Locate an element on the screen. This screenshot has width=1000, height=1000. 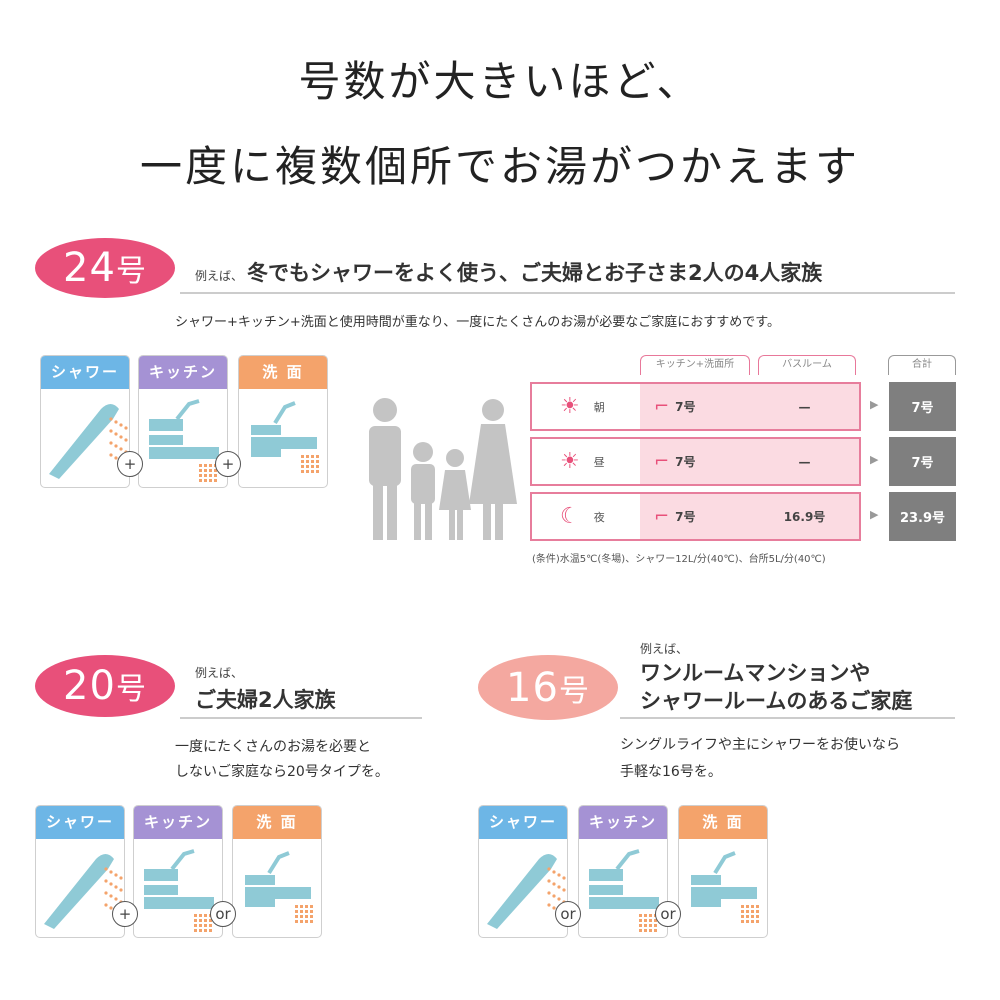
badge-20: 20 号 is located at coordinates (105, 686).